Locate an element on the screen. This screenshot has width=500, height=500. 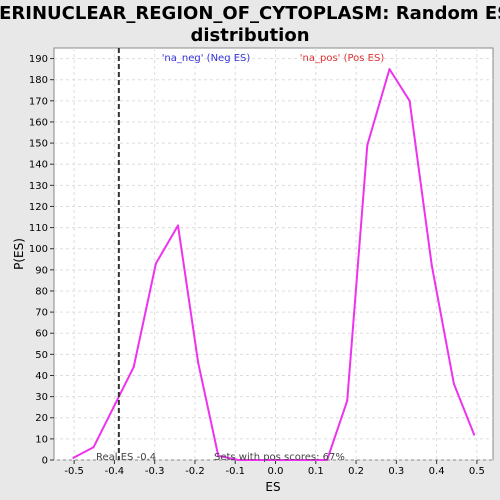
y-tick-label: 100 is located at coordinates (38, 249).